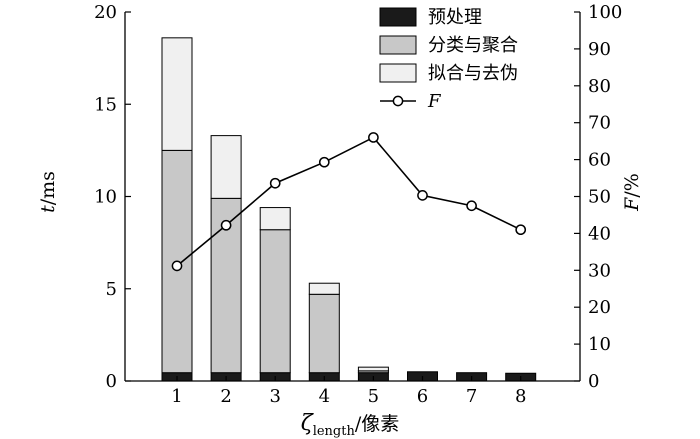  Describe the element at coordinates (473, 45) in the screenshot. I see `legend-label-2: 分类与聚合` at that location.